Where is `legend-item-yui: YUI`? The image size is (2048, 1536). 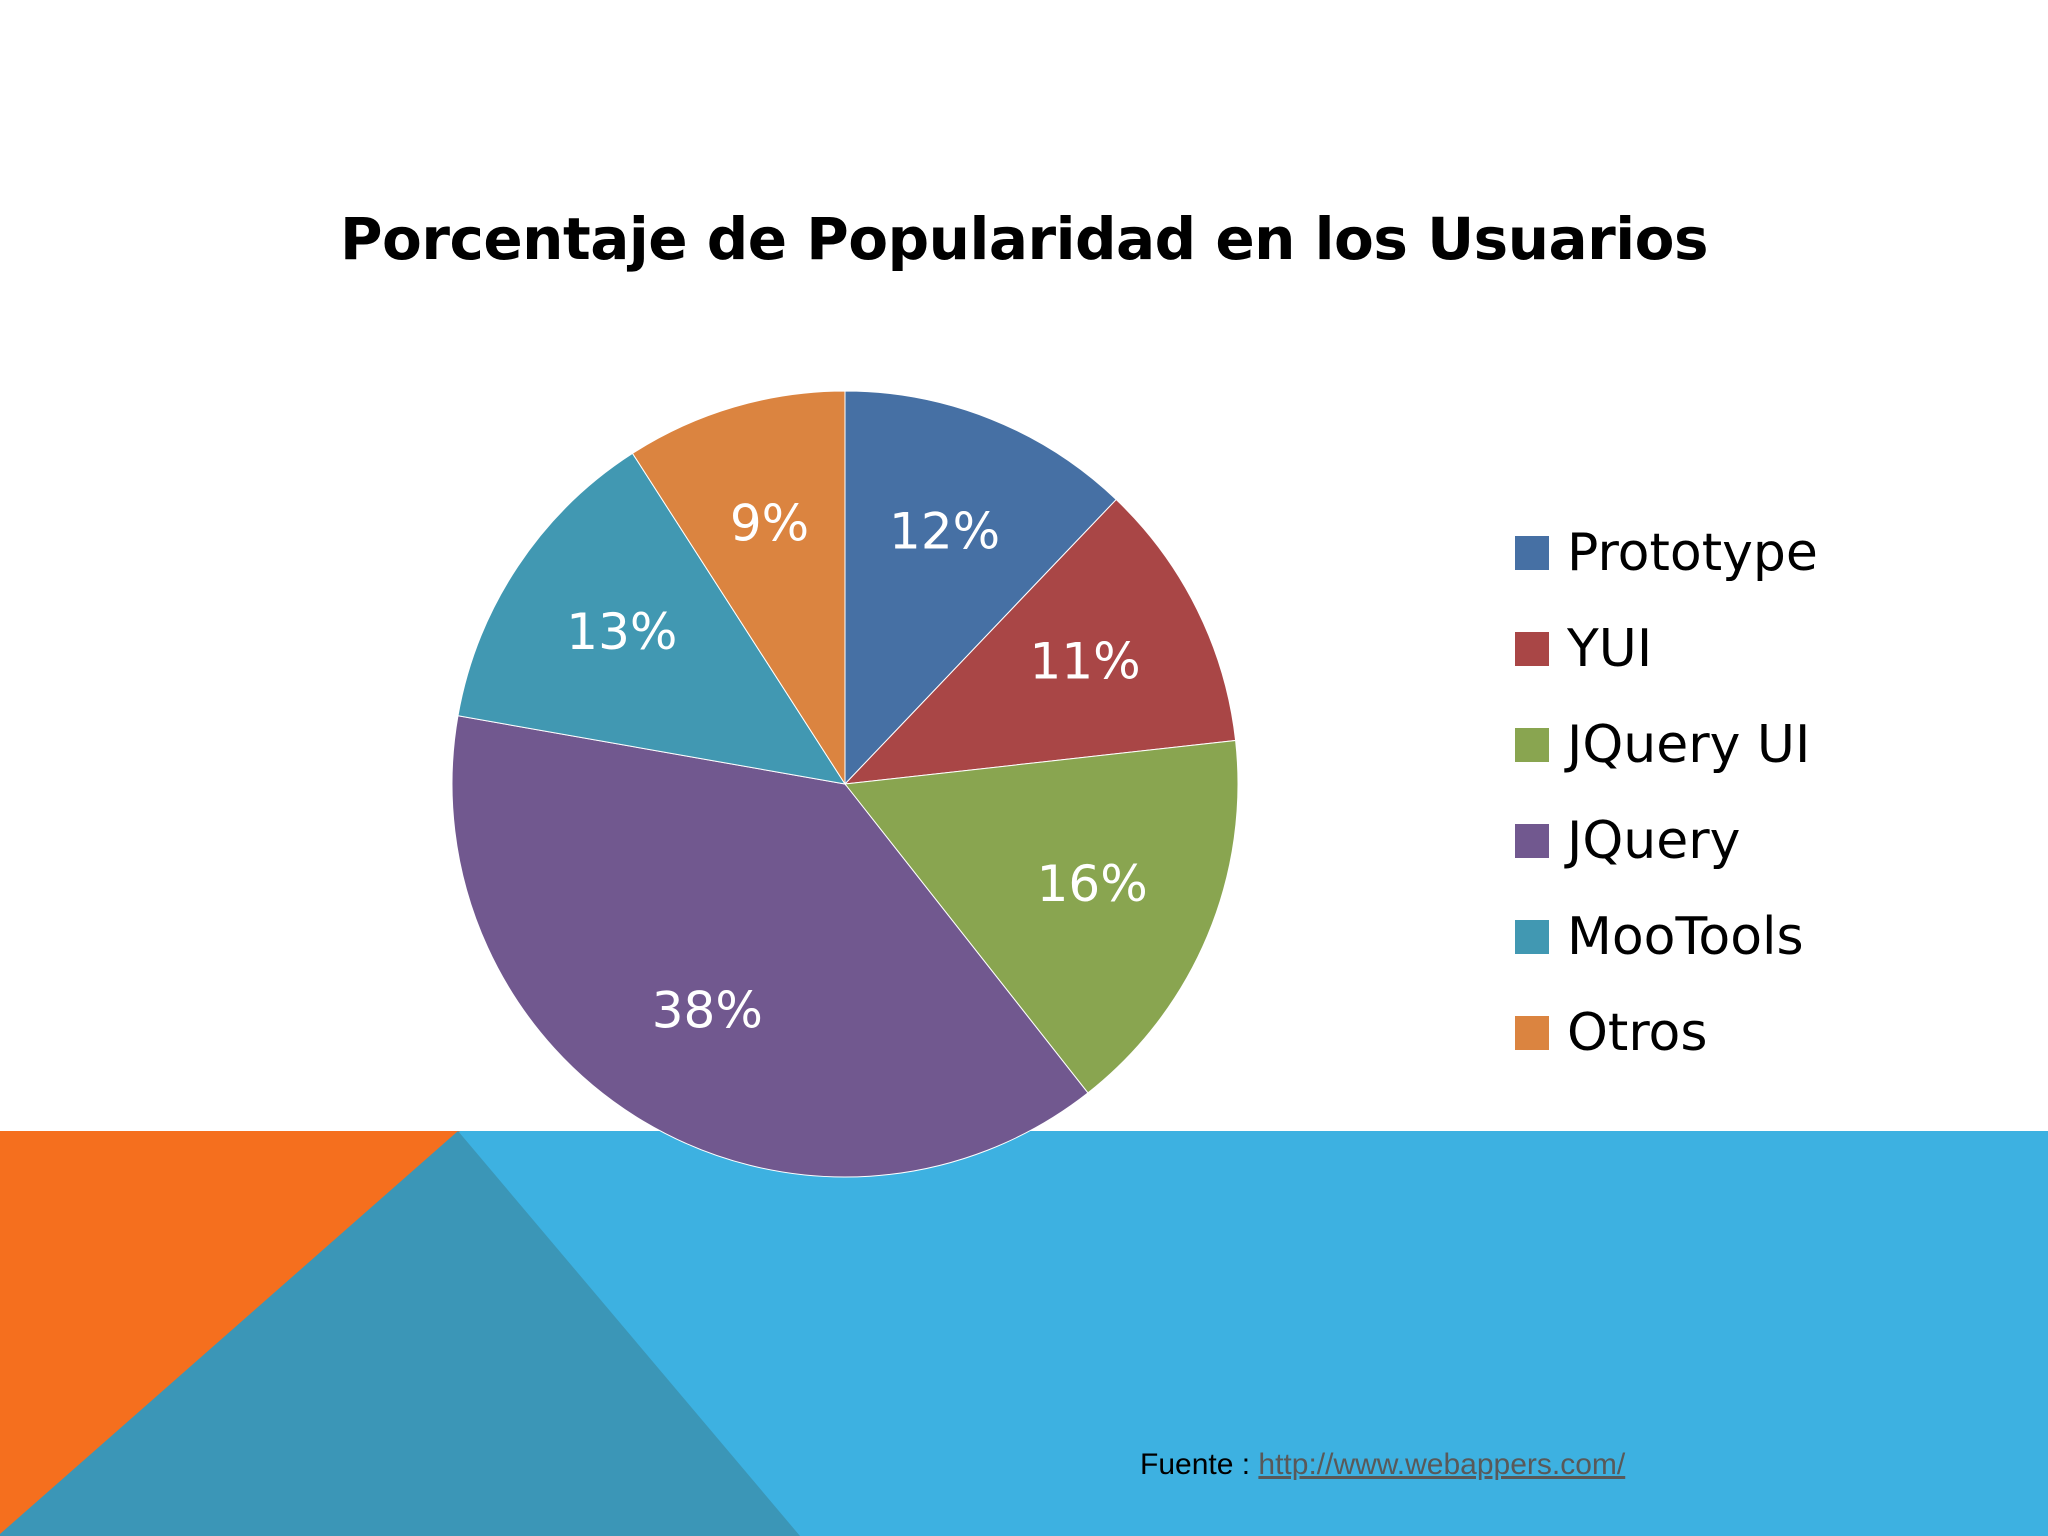 legend-item-yui: YUI is located at coordinates (1666, 649).